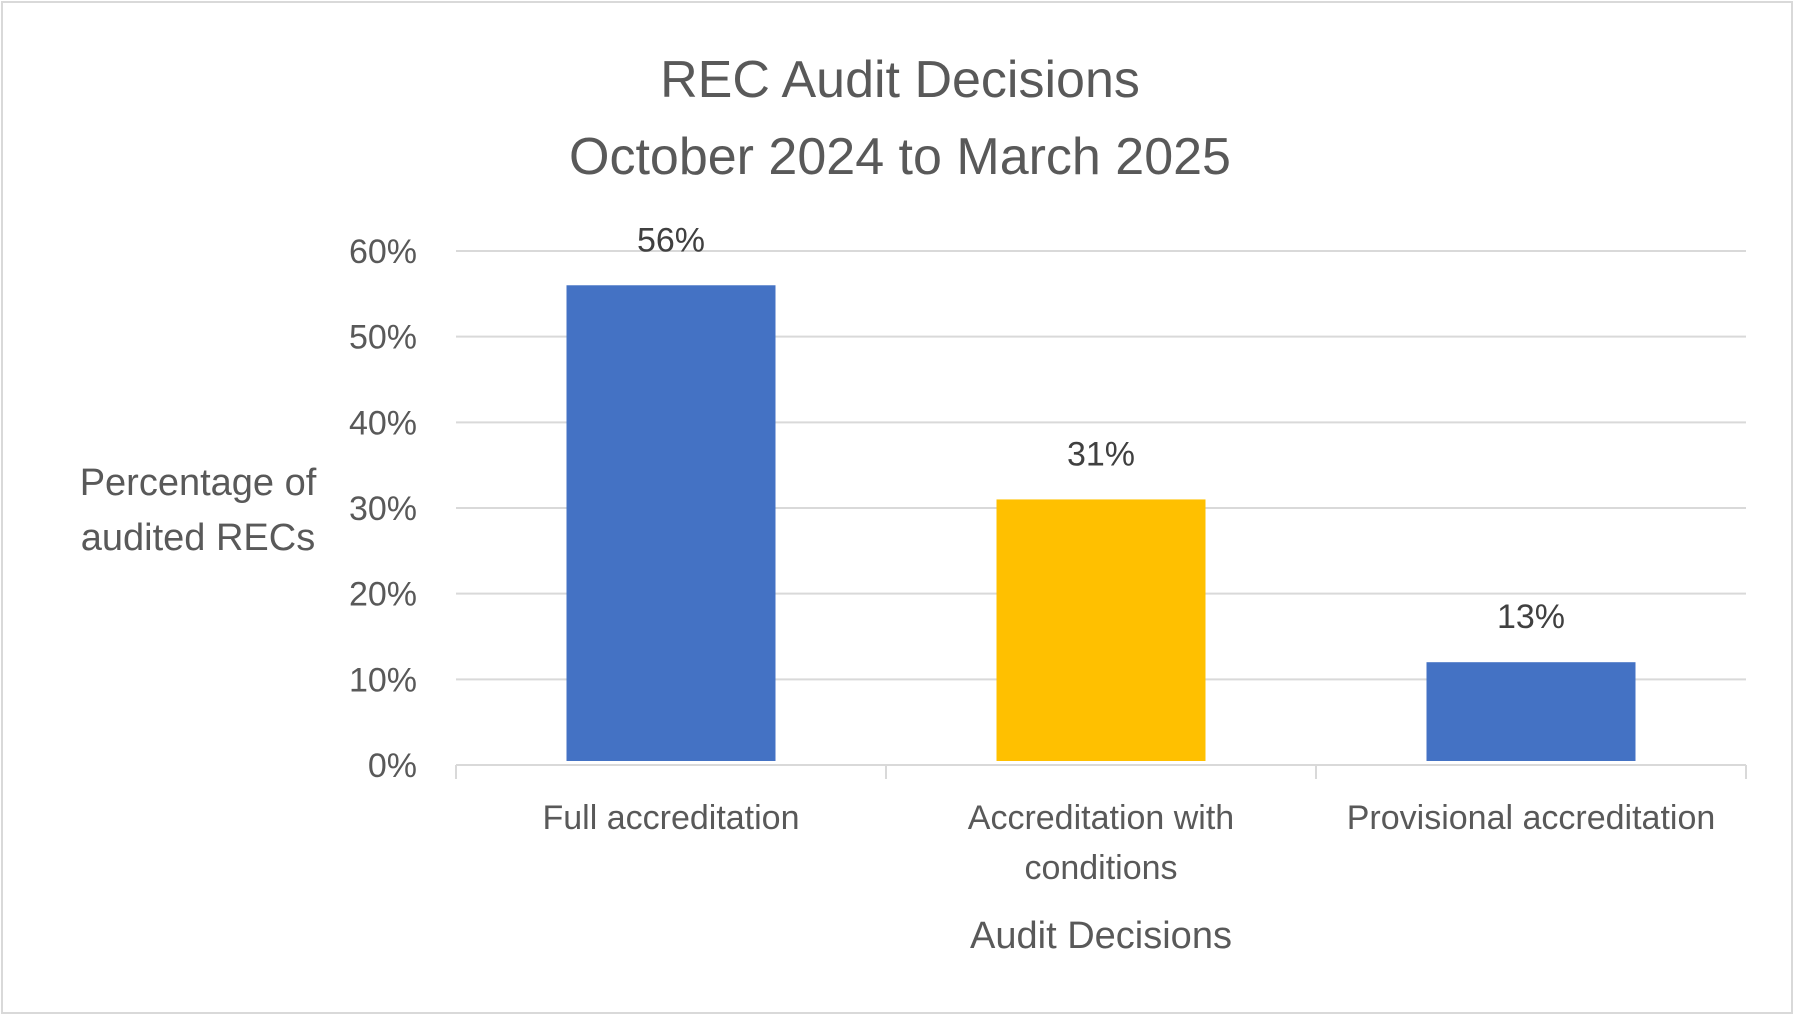 The width and height of the screenshot is (1796, 1021). What do you see at coordinates (383, 680) in the screenshot?
I see `y-tick-label: 10%` at bounding box center [383, 680].